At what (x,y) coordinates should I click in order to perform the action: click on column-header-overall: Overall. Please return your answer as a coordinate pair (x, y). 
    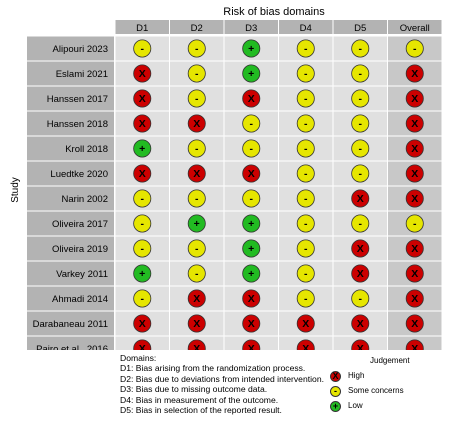
    Looking at the image, I should click on (415, 28).